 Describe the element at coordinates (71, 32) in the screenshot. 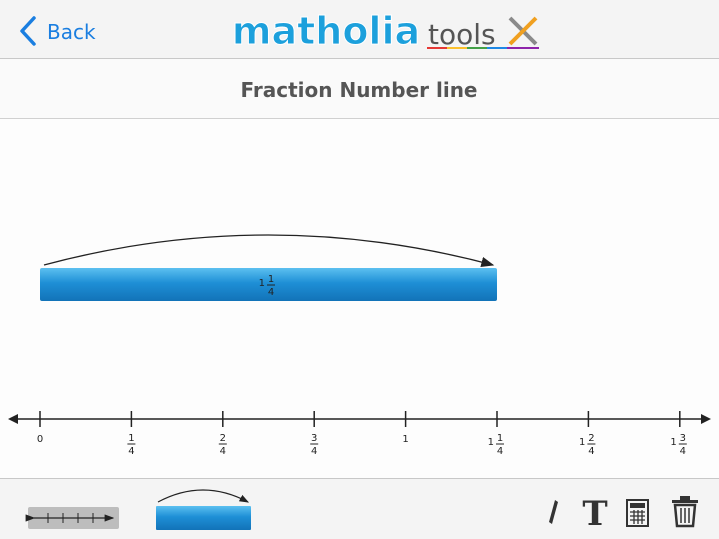

I see `back-label: Back` at that location.